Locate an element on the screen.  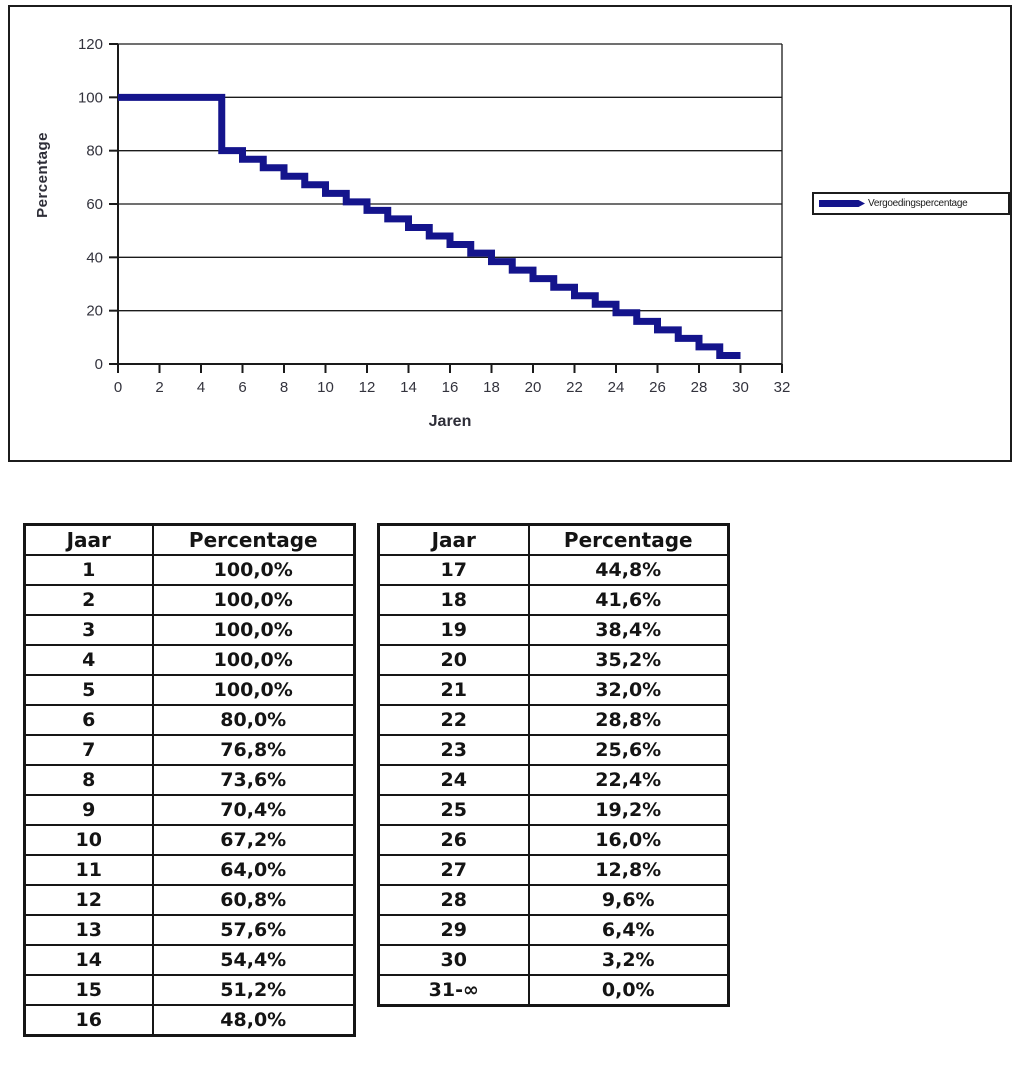
table-row: 23 25,6% is located at coordinates (553, 750).